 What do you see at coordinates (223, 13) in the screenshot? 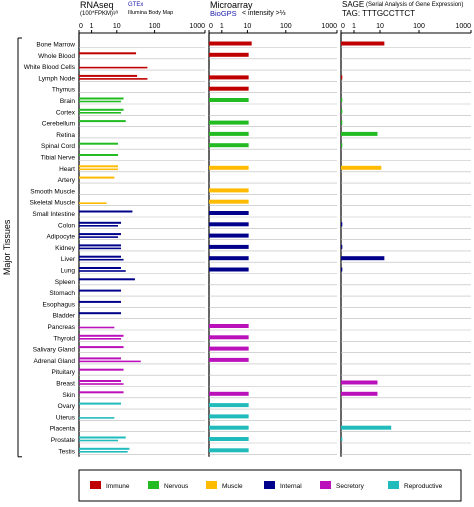
I see `microarray-source-biogps: BioGPS` at bounding box center [223, 13].